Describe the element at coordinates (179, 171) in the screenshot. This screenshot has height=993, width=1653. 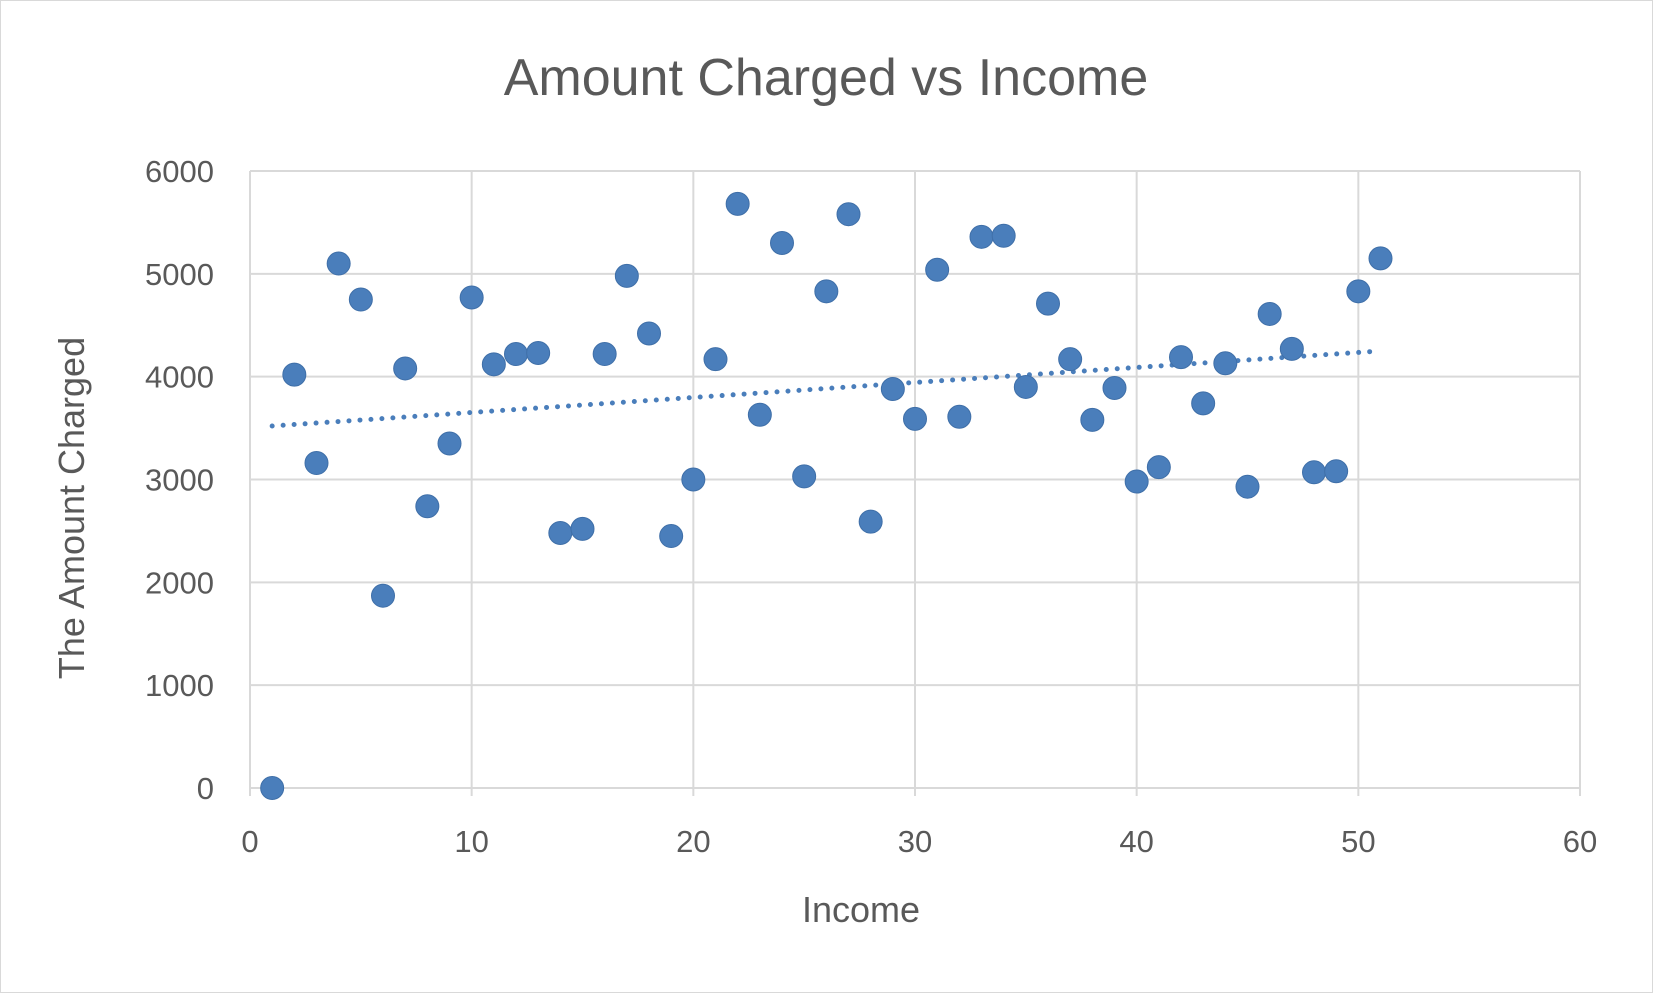
I see `y-tick-label: 6000` at that location.